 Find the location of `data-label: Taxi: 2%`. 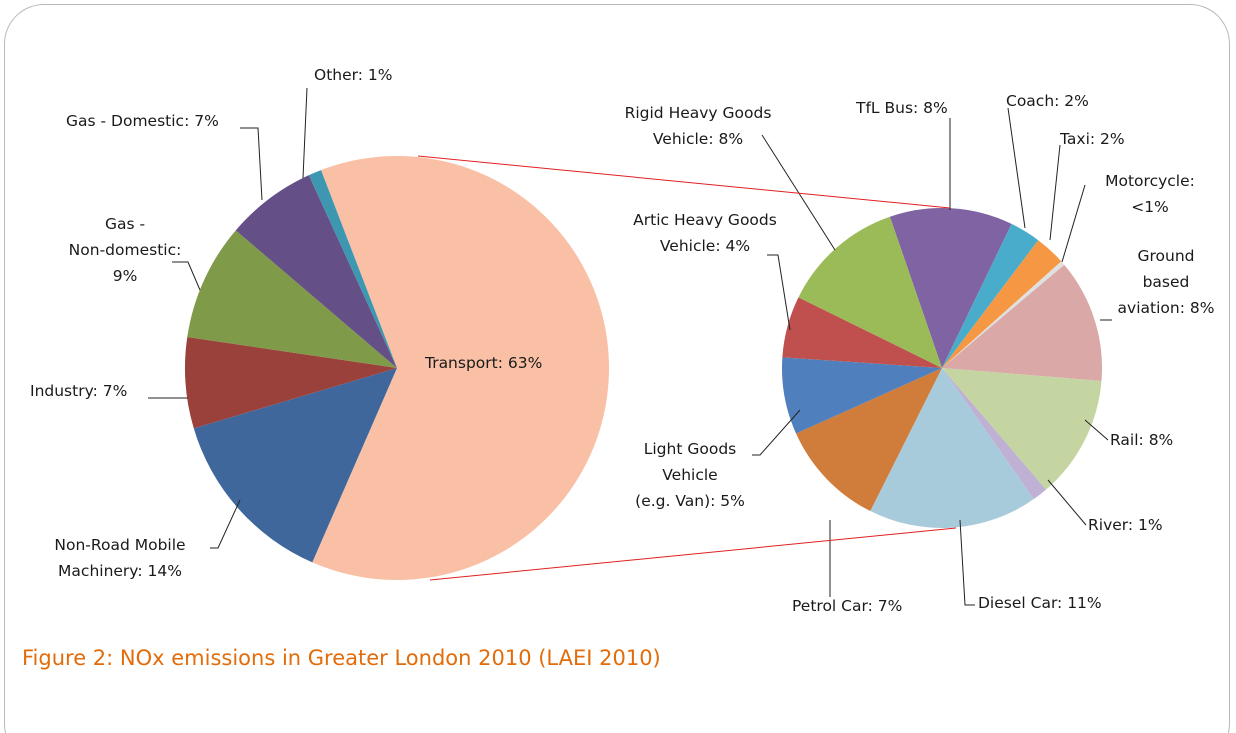

data-label: Taxi: 2% is located at coordinates (1092, 139).